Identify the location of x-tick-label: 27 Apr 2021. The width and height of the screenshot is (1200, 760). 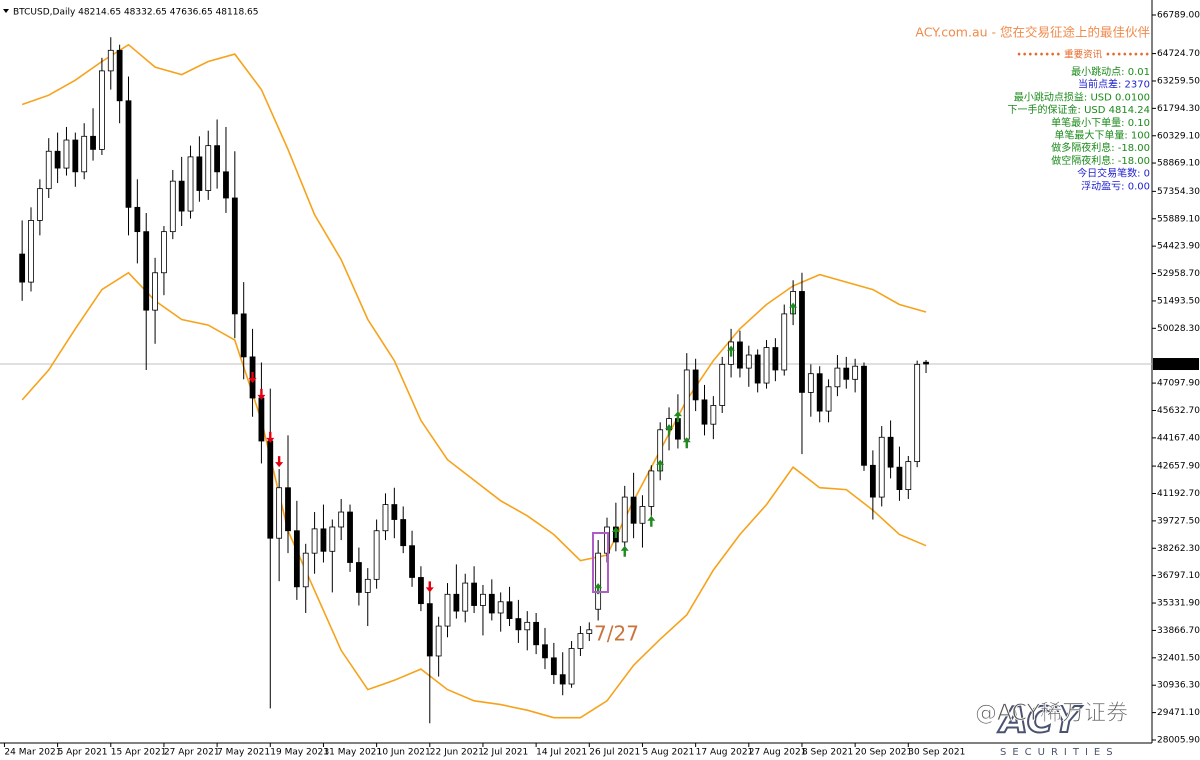
(192, 753).